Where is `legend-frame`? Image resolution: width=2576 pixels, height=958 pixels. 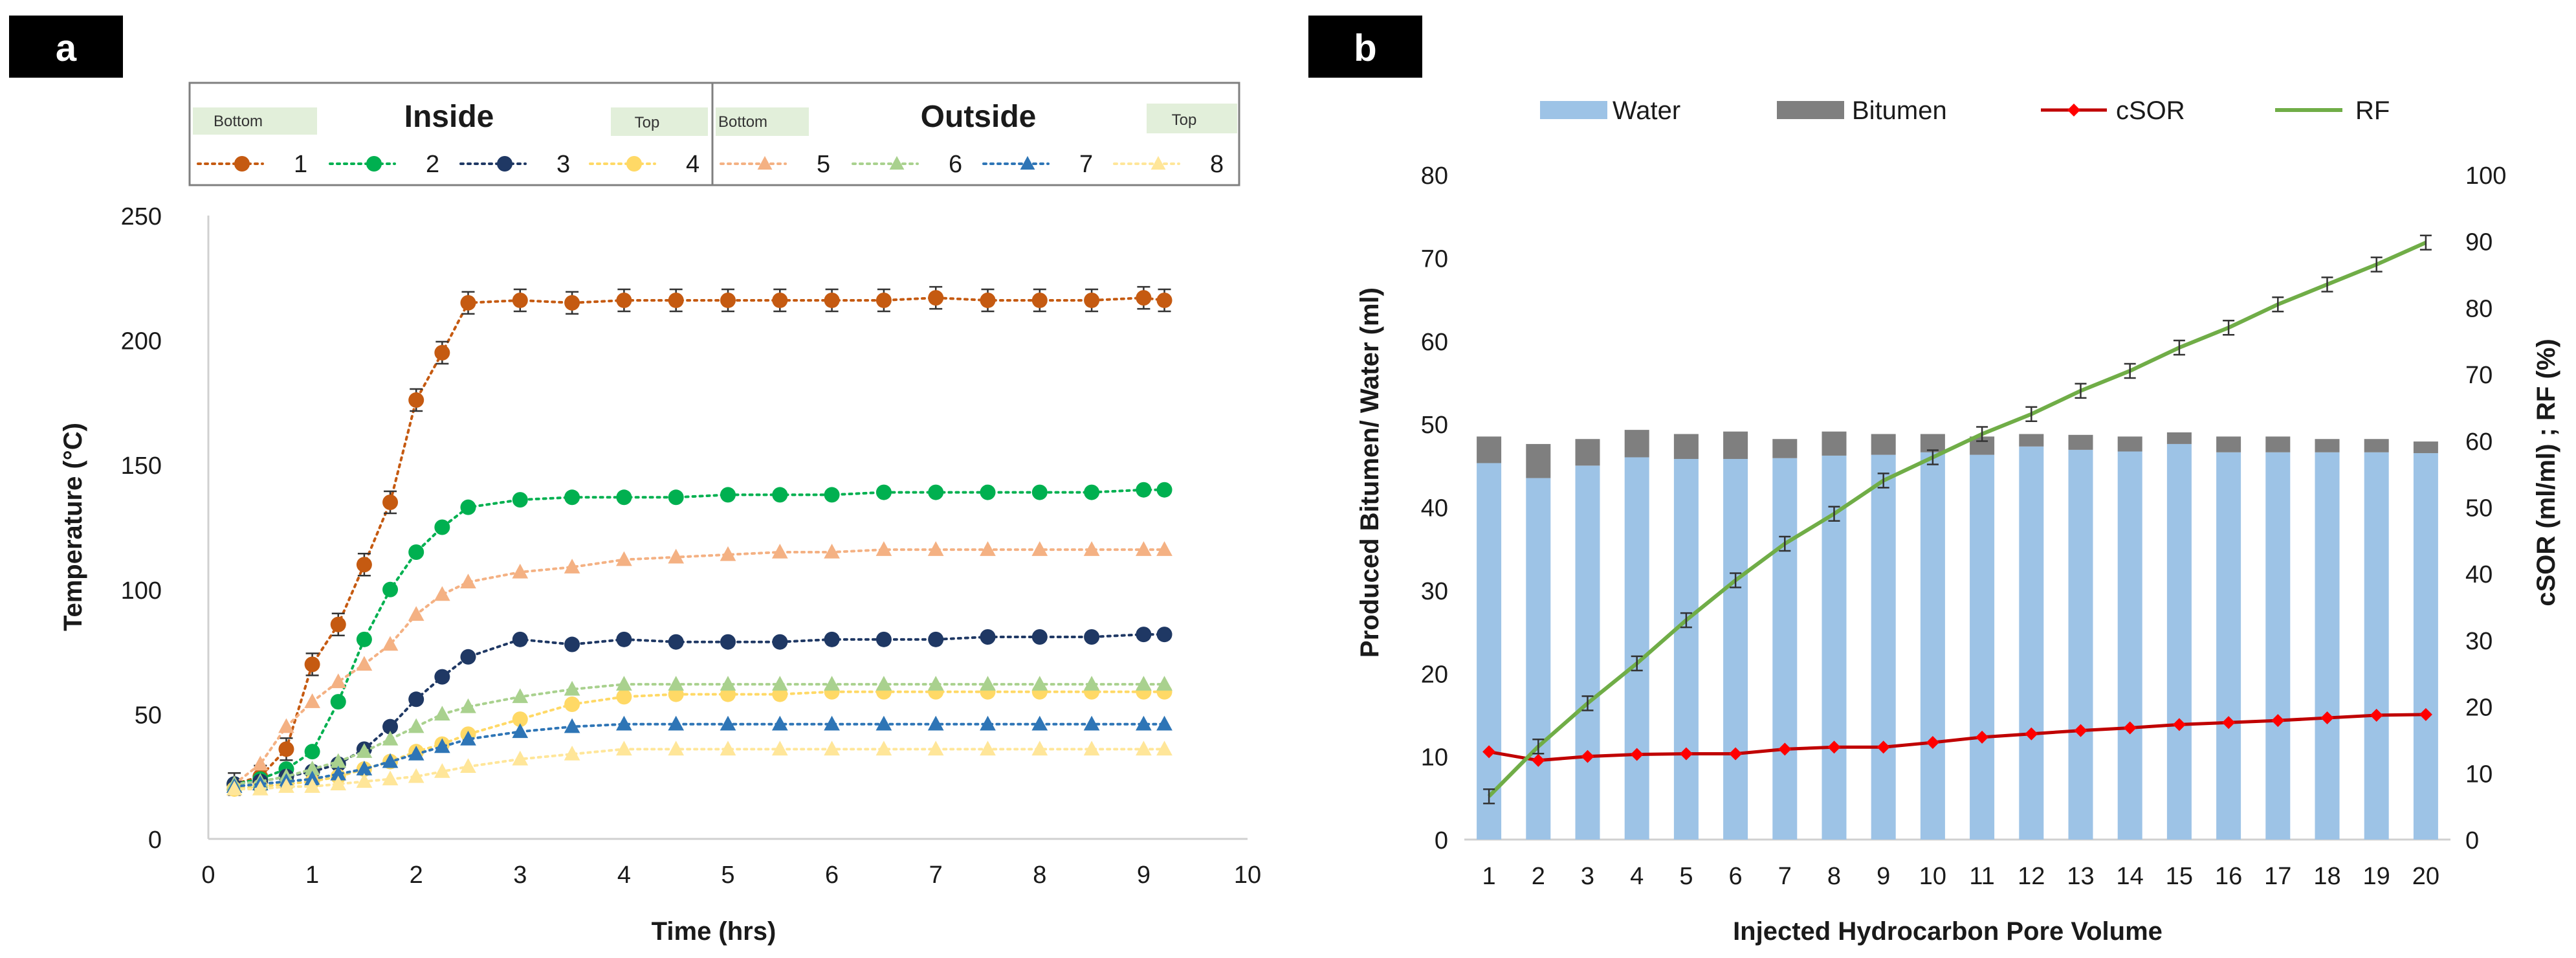
legend-frame is located at coordinates (714, 134).